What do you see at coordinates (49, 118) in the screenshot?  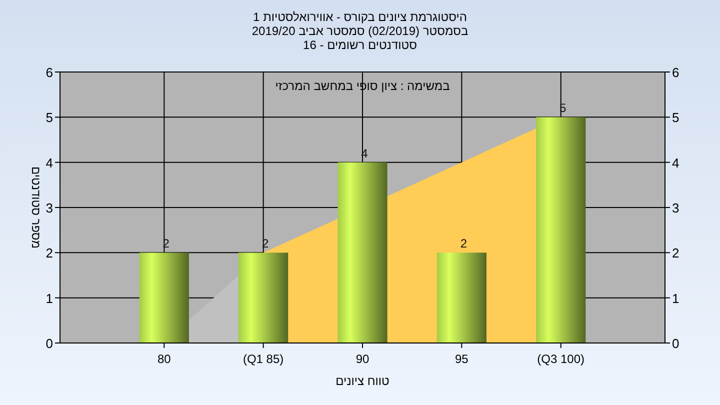 I see `y-tick-label: 5` at bounding box center [49, 118].